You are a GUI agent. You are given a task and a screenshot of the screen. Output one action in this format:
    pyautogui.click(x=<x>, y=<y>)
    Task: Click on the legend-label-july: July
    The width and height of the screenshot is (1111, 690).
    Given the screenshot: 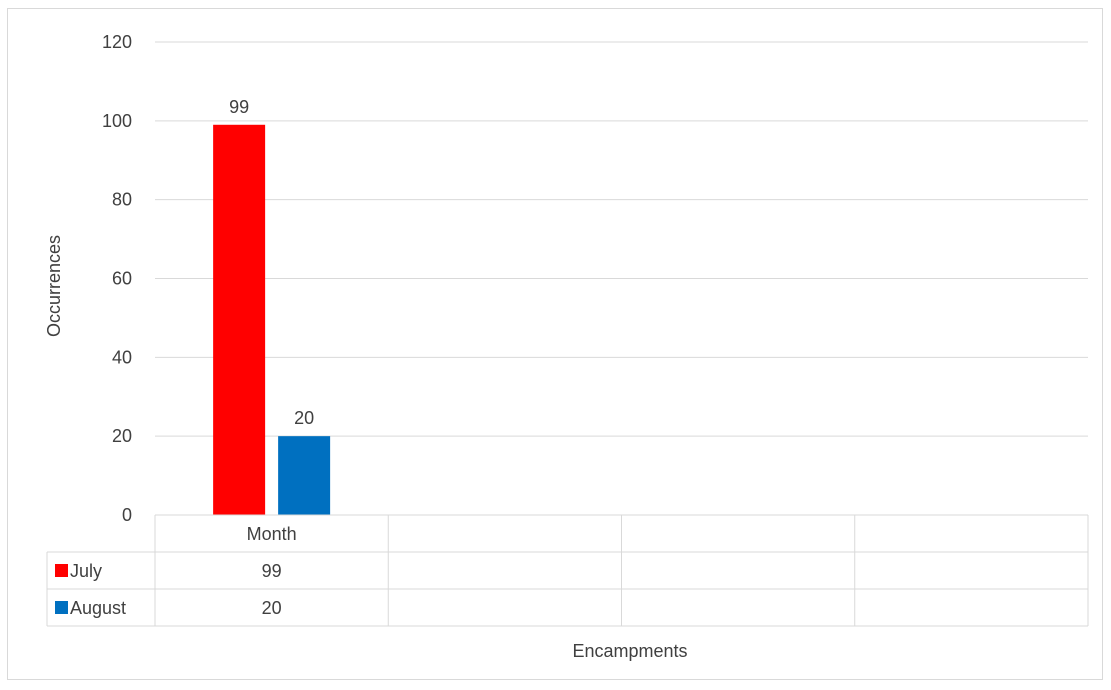 What is the action you would take?
    pyautogui.click(x=86, y=571)
    